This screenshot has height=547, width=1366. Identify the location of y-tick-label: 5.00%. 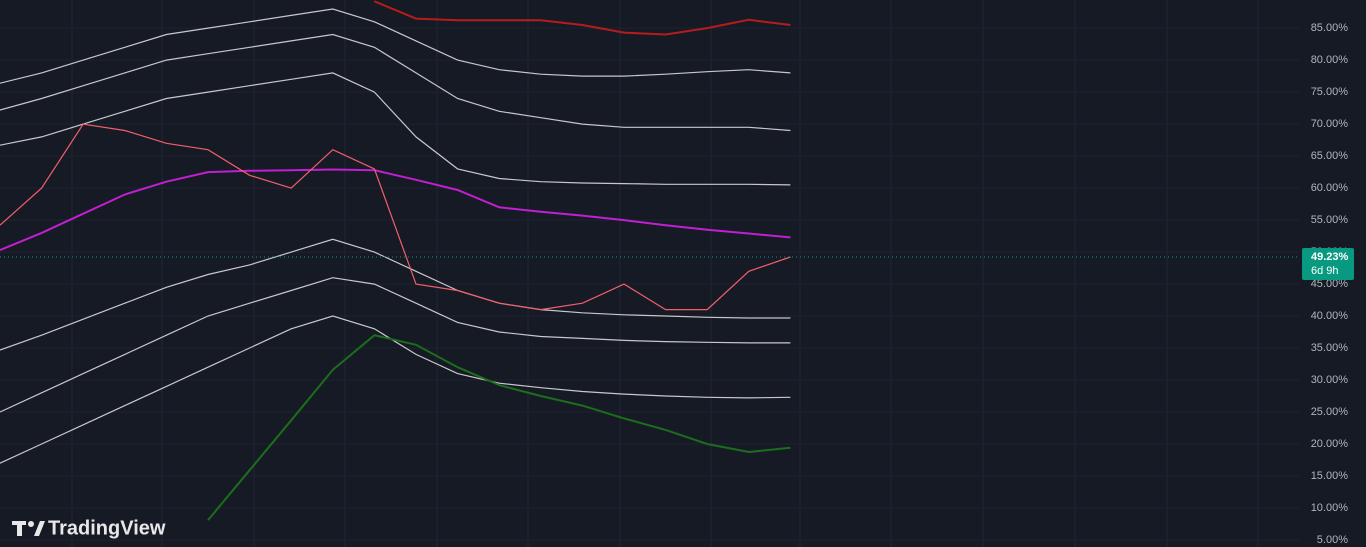
(1332, 540).